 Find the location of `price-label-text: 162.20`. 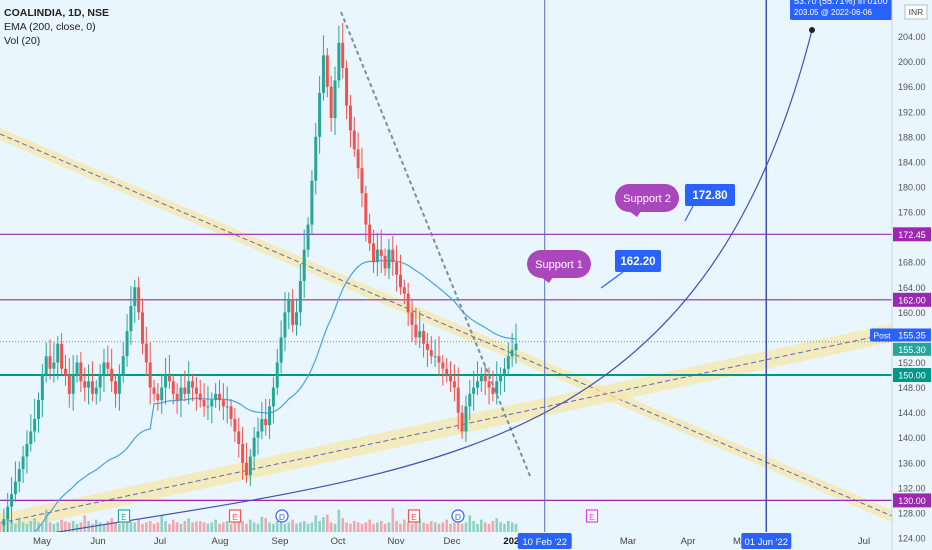

price-label-text: 162.20 is located at coordinates (637, 262).